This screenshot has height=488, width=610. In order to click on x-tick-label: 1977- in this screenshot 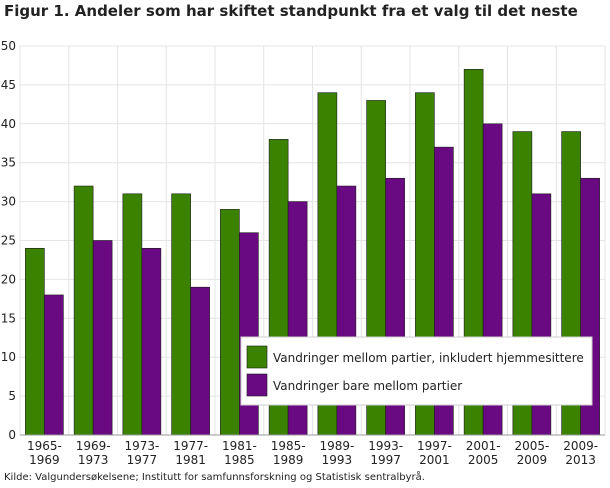, I will do `click(190, 446)`.